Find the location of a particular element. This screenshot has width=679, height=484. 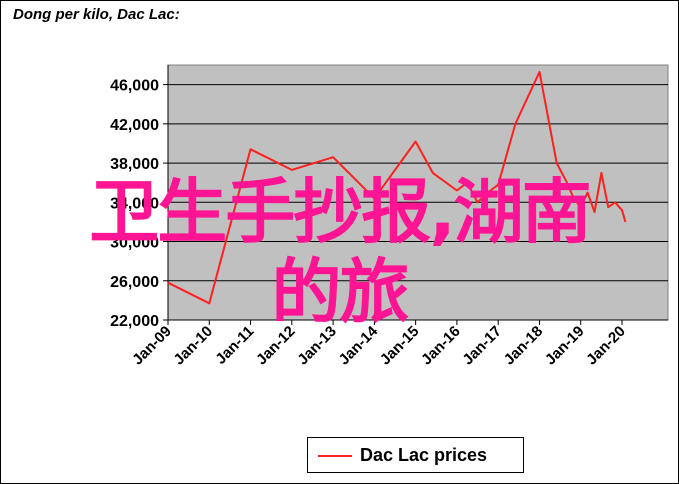

y-tick-label: 38,000 is located at coordinates (134, 164).